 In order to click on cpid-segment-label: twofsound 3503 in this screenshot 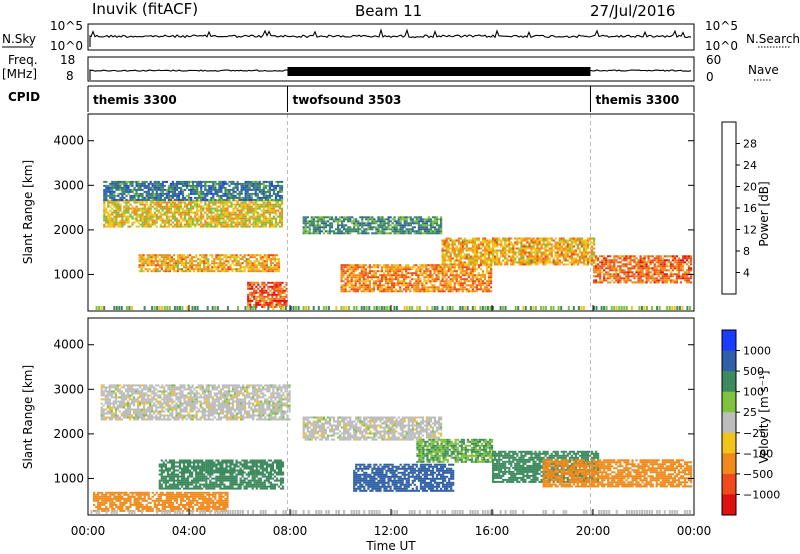, I will do `click(346, 100)`.